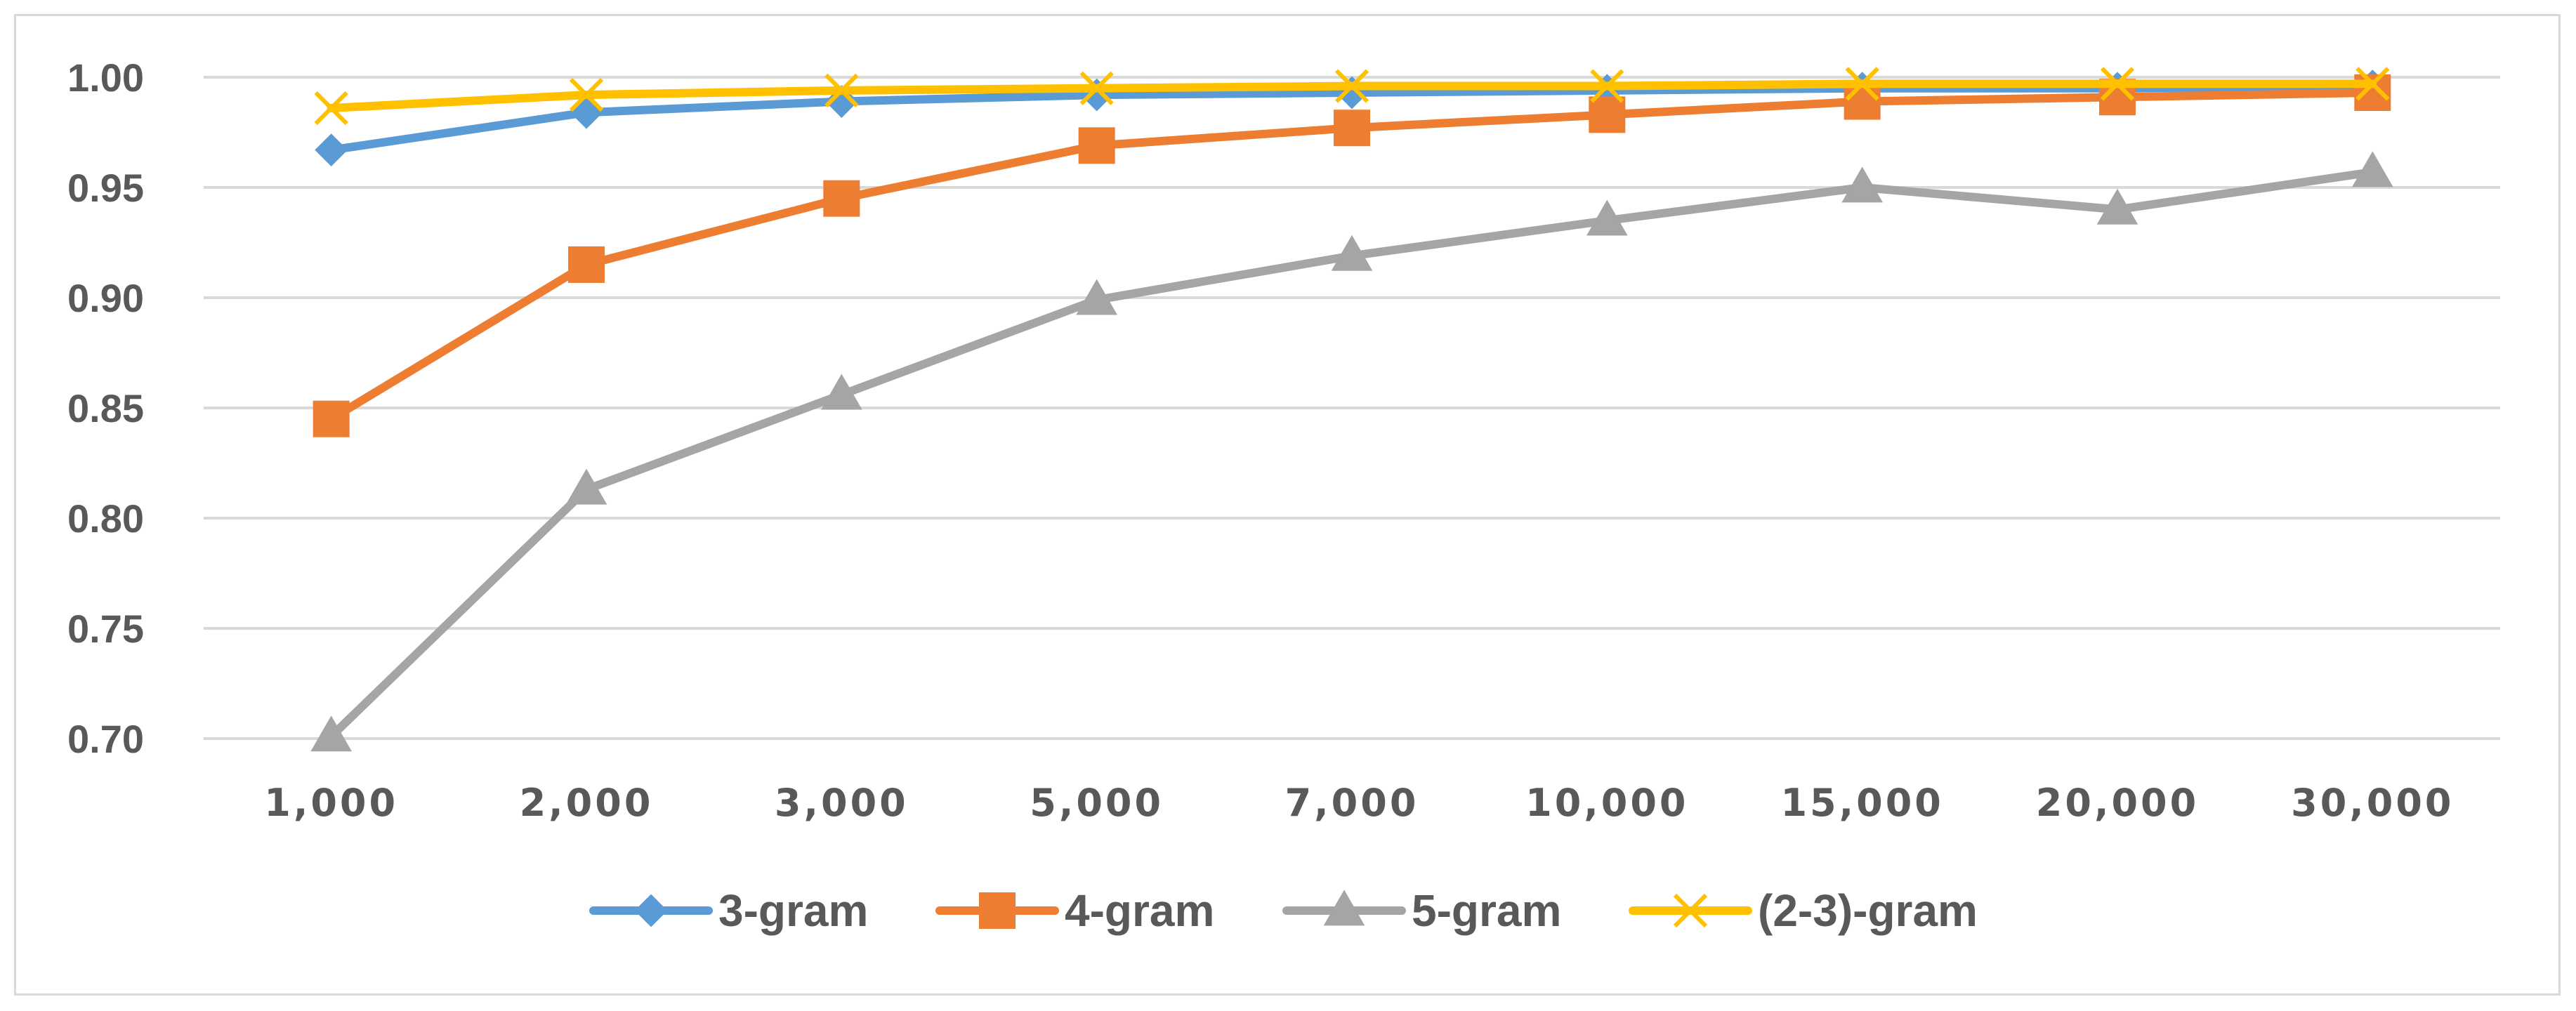 Image resolution: width=2576 pixels, height=1011 pixels. Describe the element at coordinates (997, 910) in the screenshot. I see `legend-marker-square` at that location.